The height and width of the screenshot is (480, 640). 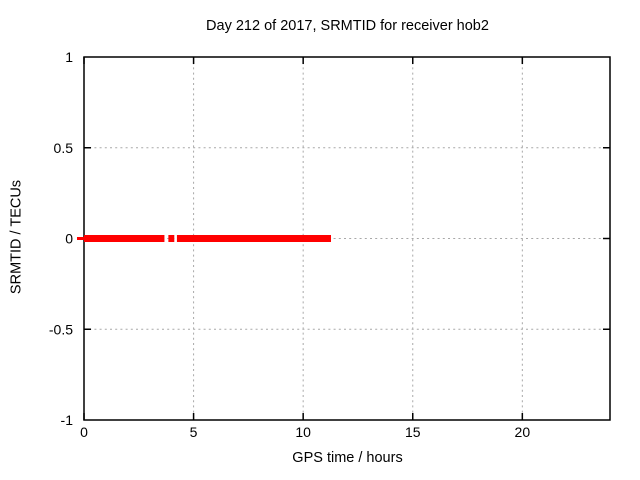 I want to click on x-tick-label: 5, so click(x=194, y=432).